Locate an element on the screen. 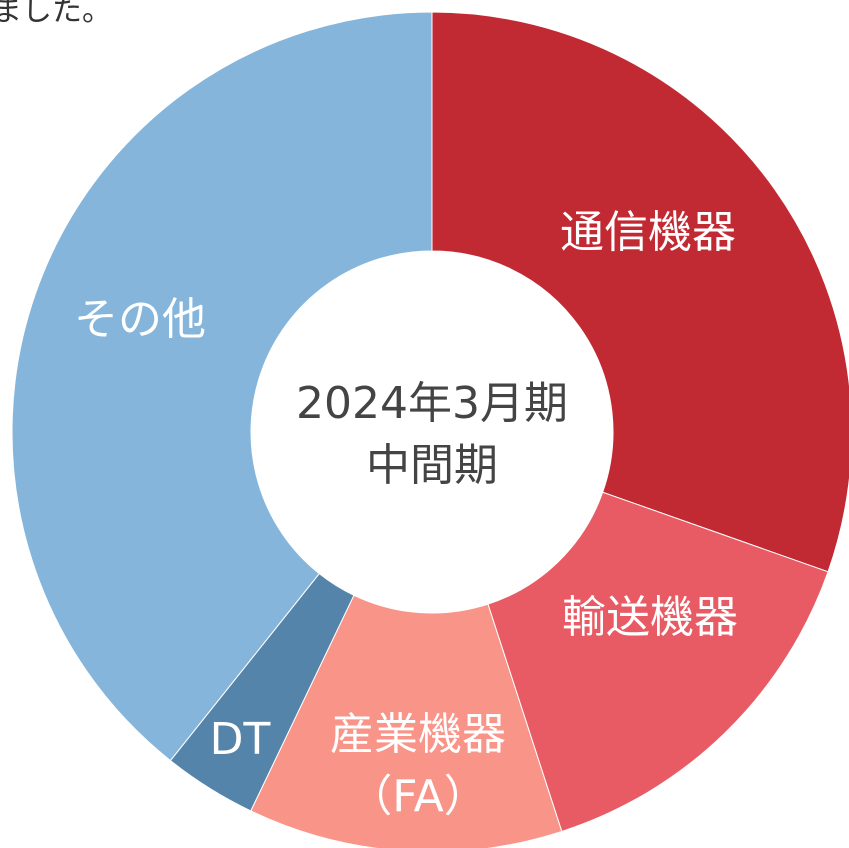 The image size is (849, 848). donut-segment is located at coordinates (406, 721).